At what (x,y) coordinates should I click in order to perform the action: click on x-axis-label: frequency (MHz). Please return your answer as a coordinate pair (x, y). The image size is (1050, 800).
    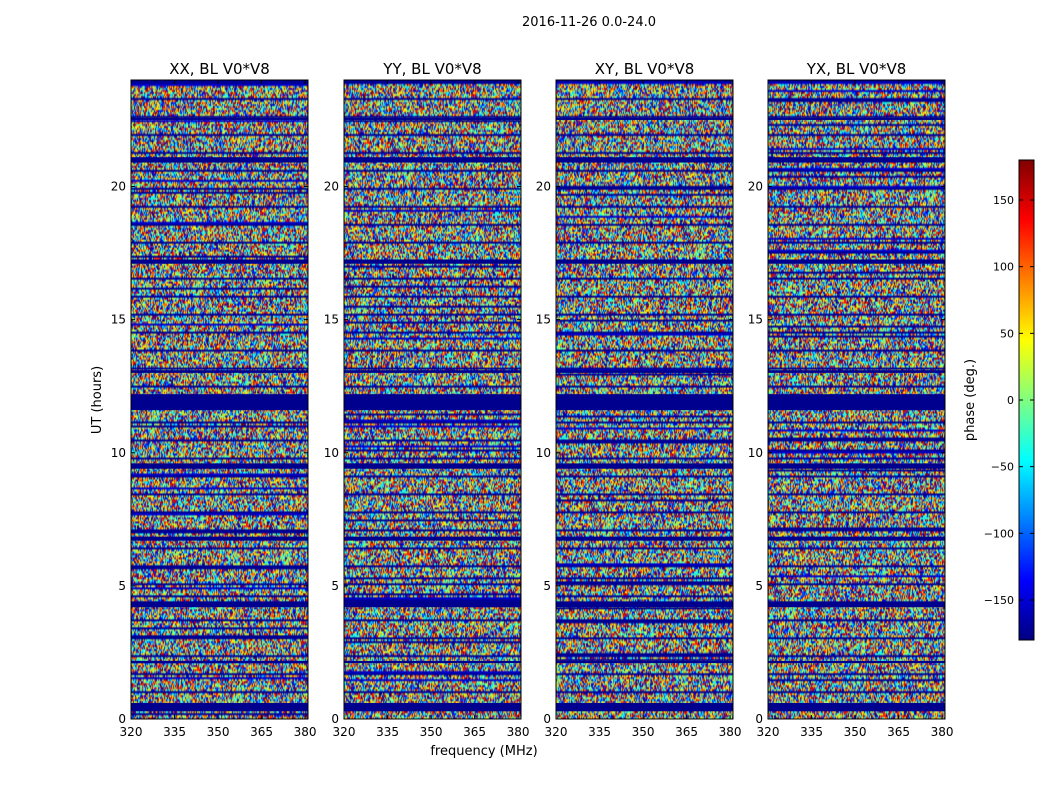
    Looking at the image, I should click on (483, 751).